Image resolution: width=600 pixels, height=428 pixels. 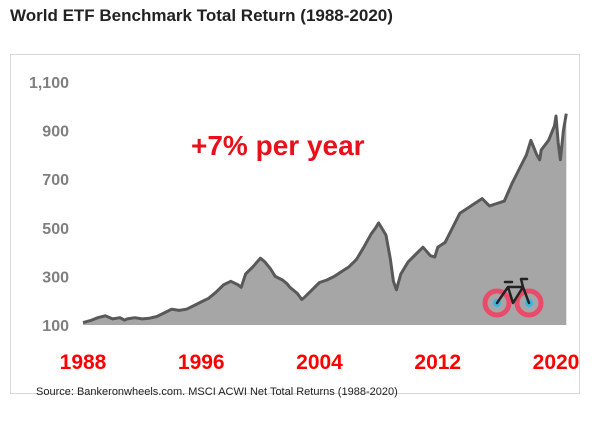 I want to click on y-tick-label: 1,100, so click(x=49, y=83).